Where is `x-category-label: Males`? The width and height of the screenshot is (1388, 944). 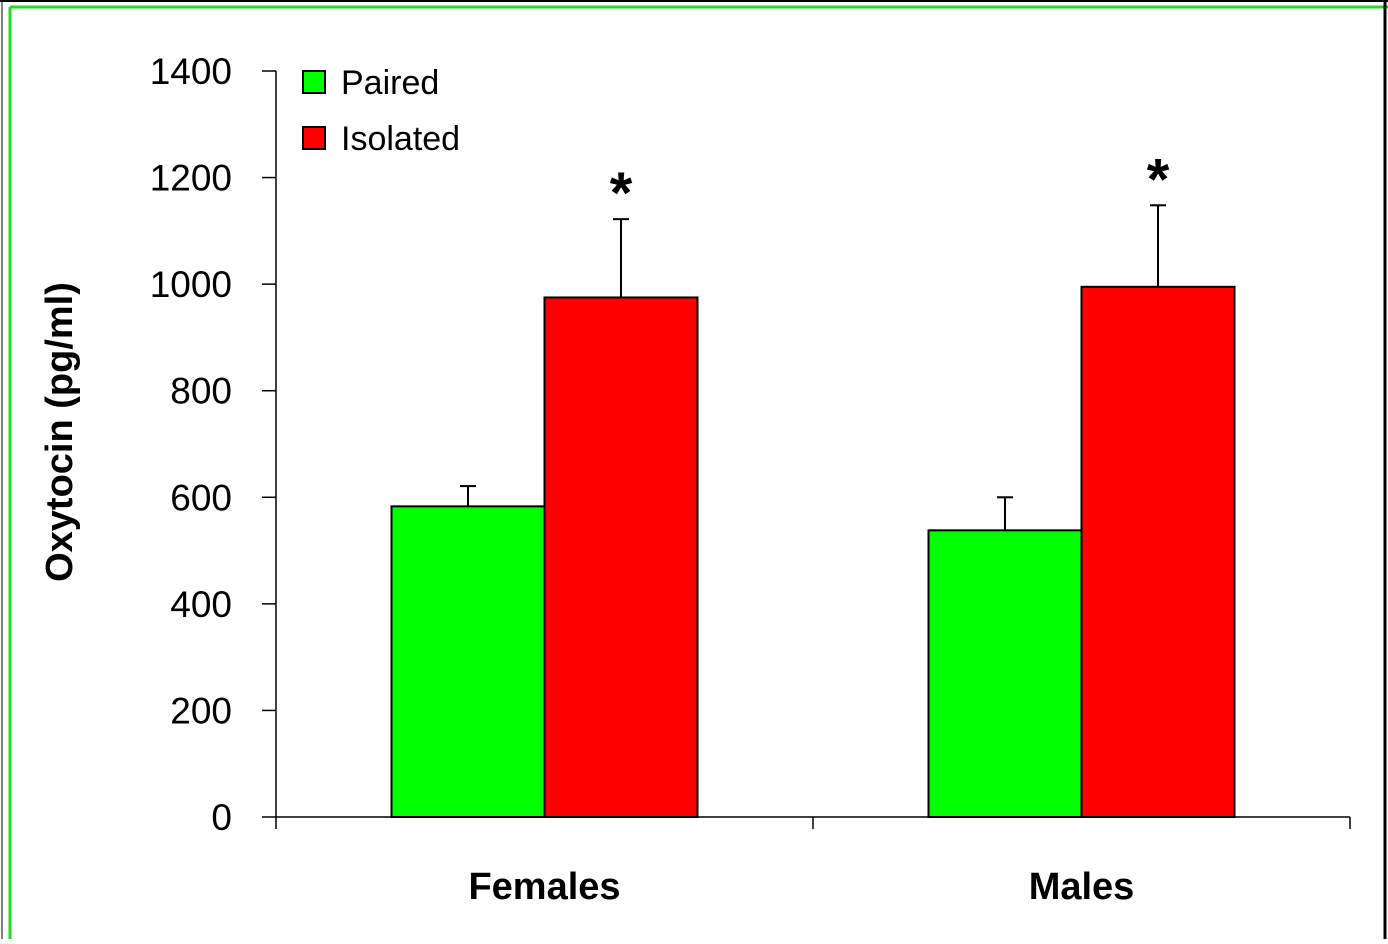
x-category-label: Males is located at coordinates (1082, 887).